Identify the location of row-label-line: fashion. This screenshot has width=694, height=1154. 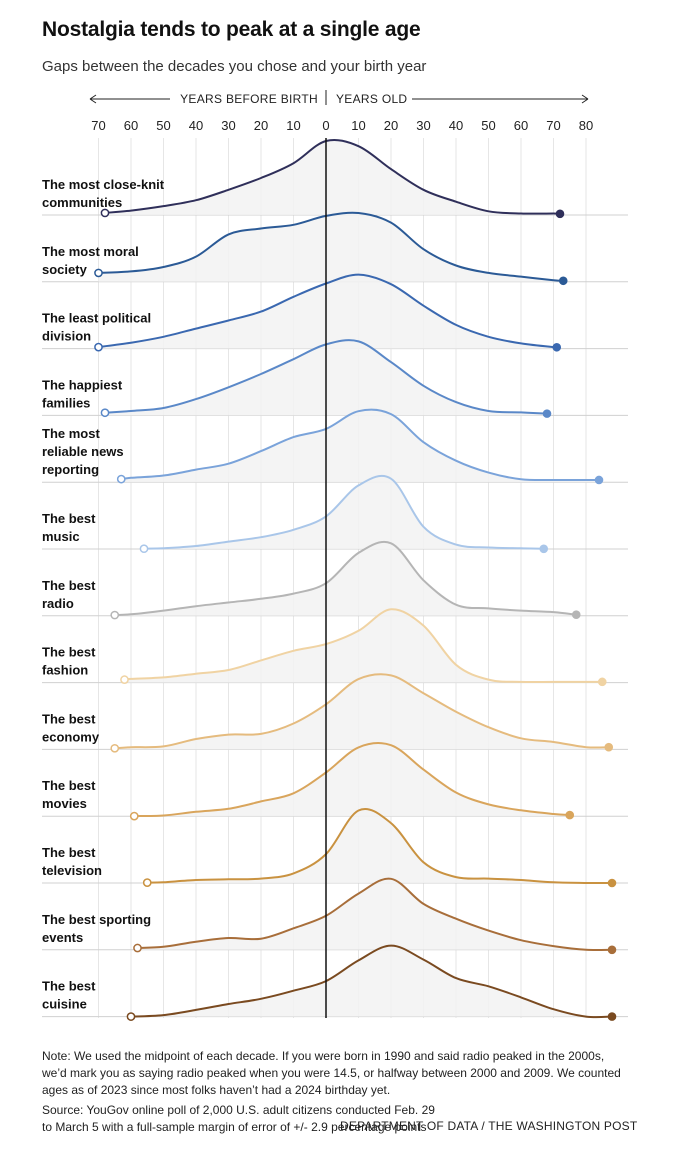
(65, 670).